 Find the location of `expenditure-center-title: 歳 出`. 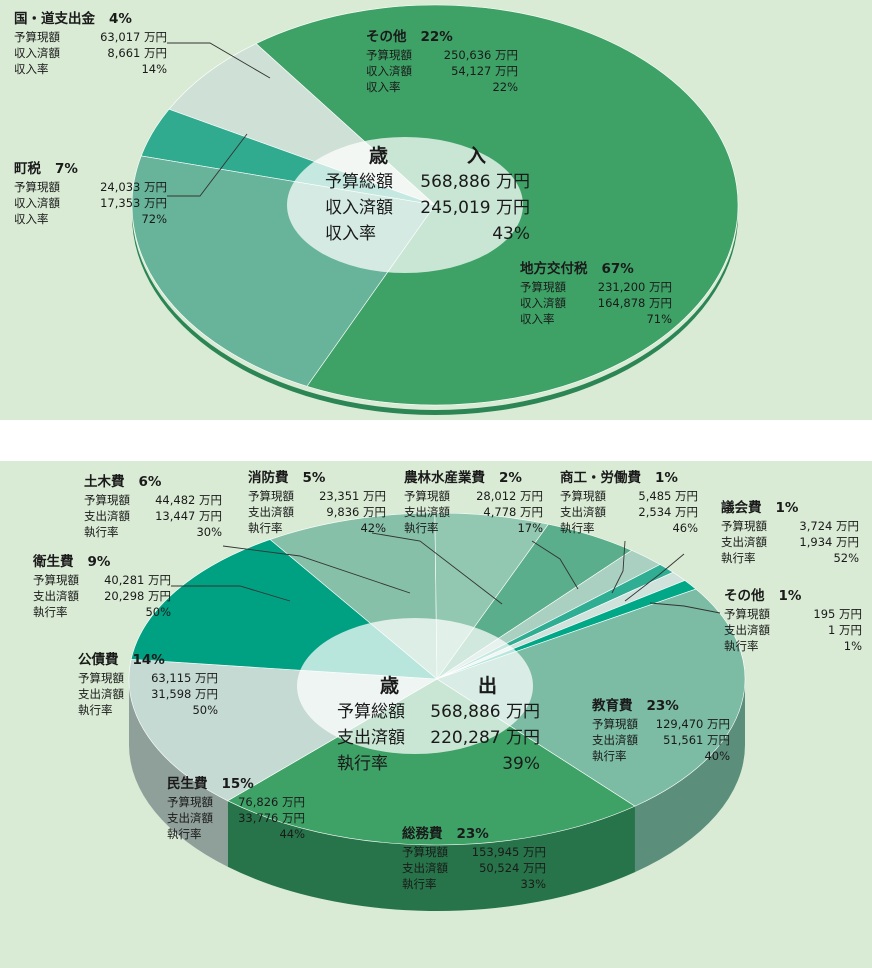

expenditure-center-title: 歳 出 is located at coordinates (453, 686).